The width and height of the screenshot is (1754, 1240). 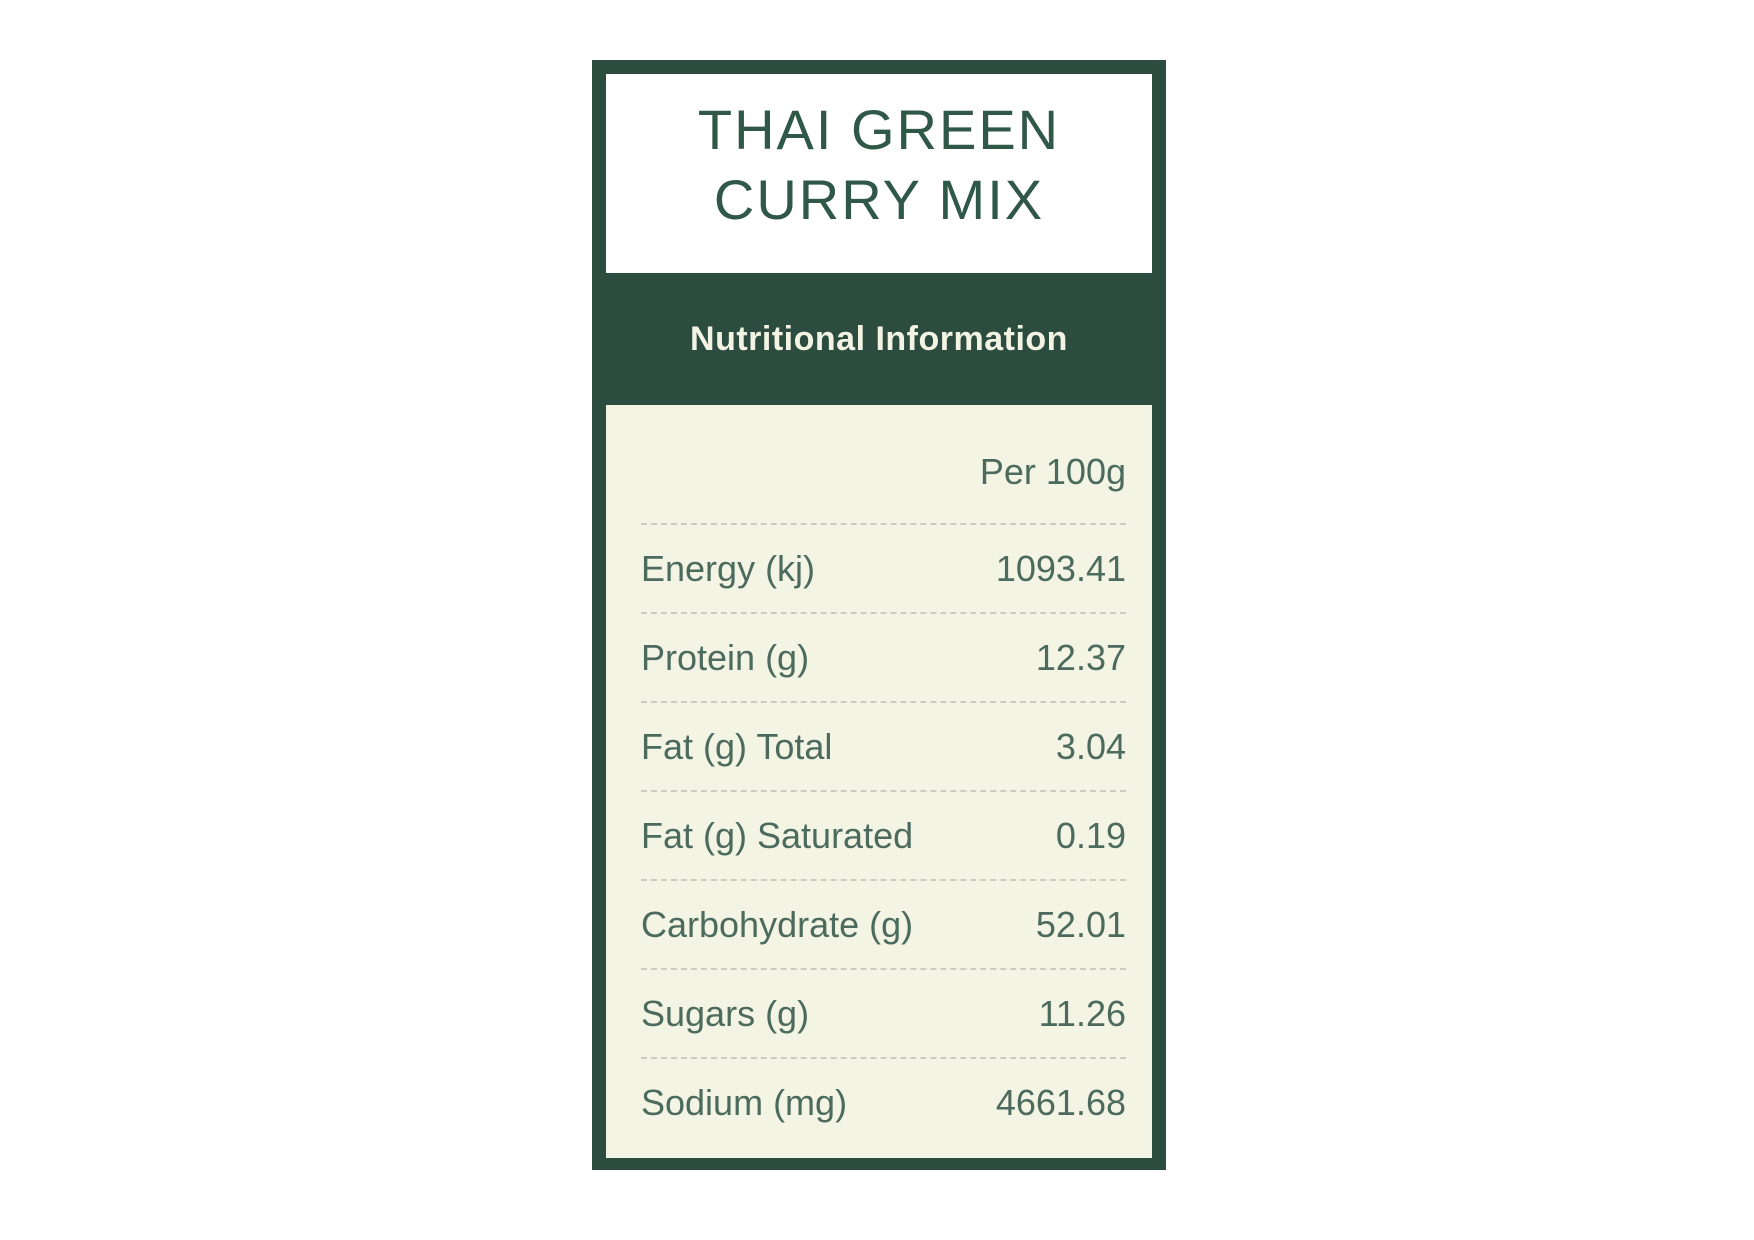 What do you see at coordinates (883, 1012) in the screenshot?
I see `table-row: Sugars (g) 11.26` at bounding box center [883, 1012].